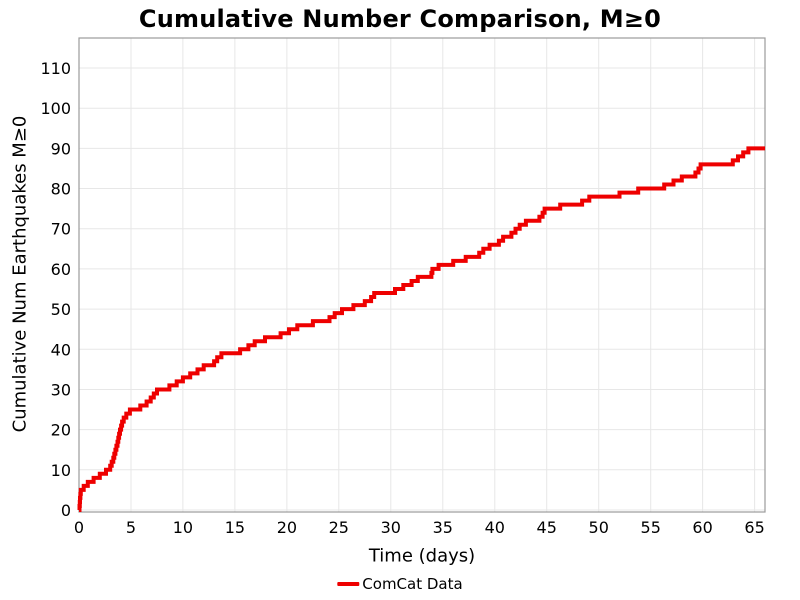  Describe the element at coordinates (61, 390) in the screenshot. I see `y-tick-label: 30` at that location.